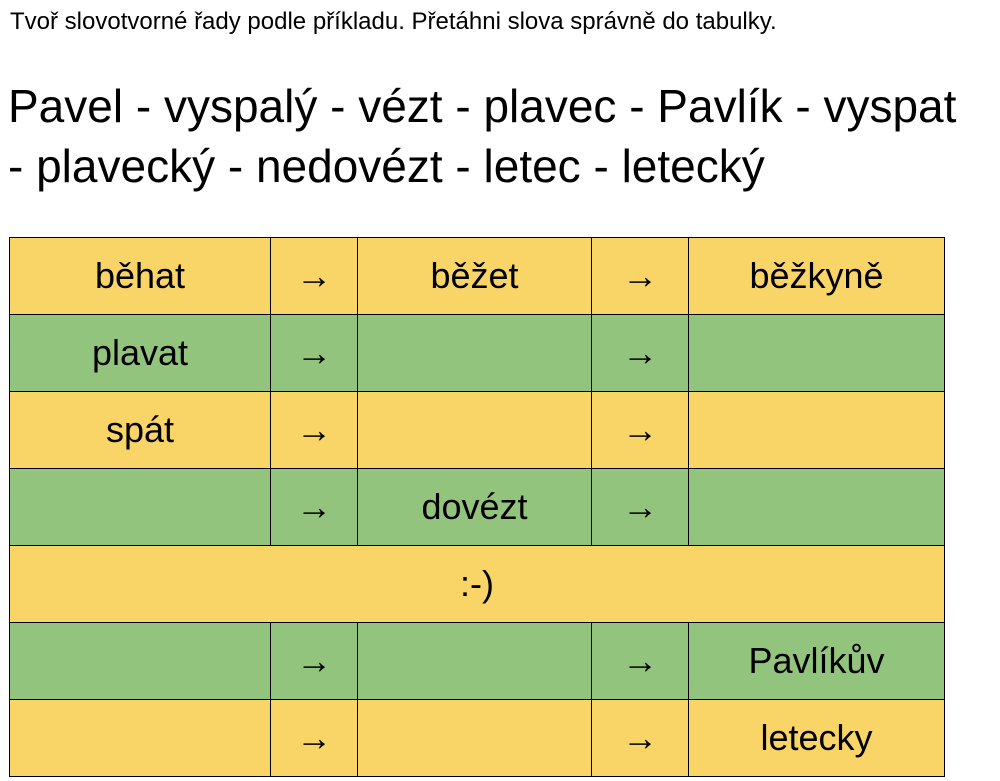  Describe the element at coordinates (474, 738) in the screenshot. I see `drop-slot-r7-c3` at that location.